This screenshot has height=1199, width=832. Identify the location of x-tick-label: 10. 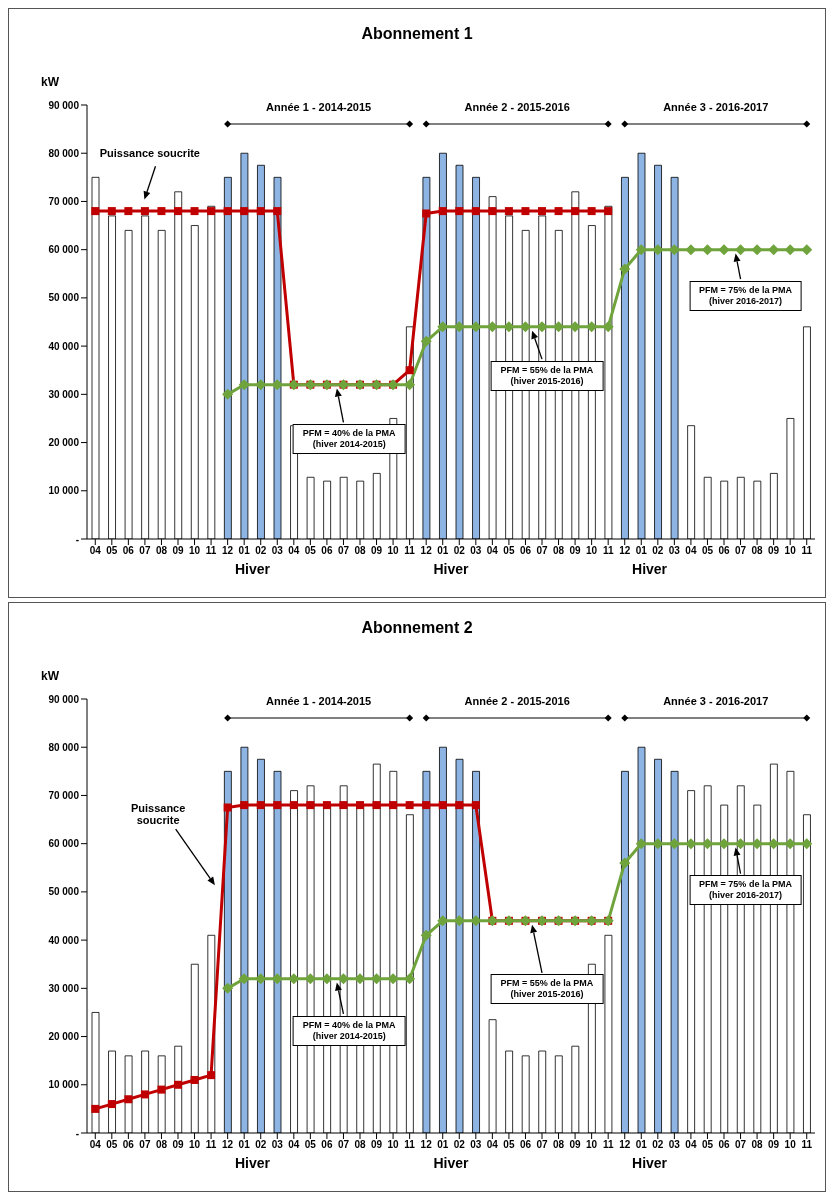
(592, 1145).